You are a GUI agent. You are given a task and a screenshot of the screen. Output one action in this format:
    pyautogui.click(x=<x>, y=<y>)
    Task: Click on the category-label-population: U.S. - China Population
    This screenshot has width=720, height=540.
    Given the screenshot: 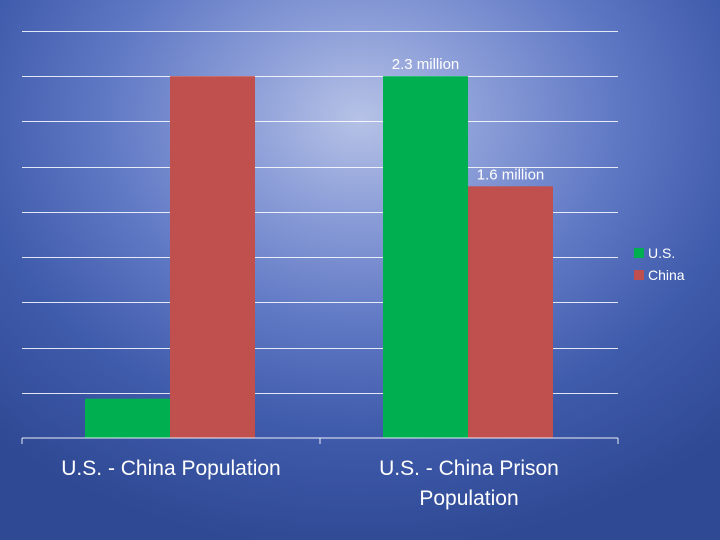 What is the action you would take?
    pyautogui.click(x=171, y=469)
    